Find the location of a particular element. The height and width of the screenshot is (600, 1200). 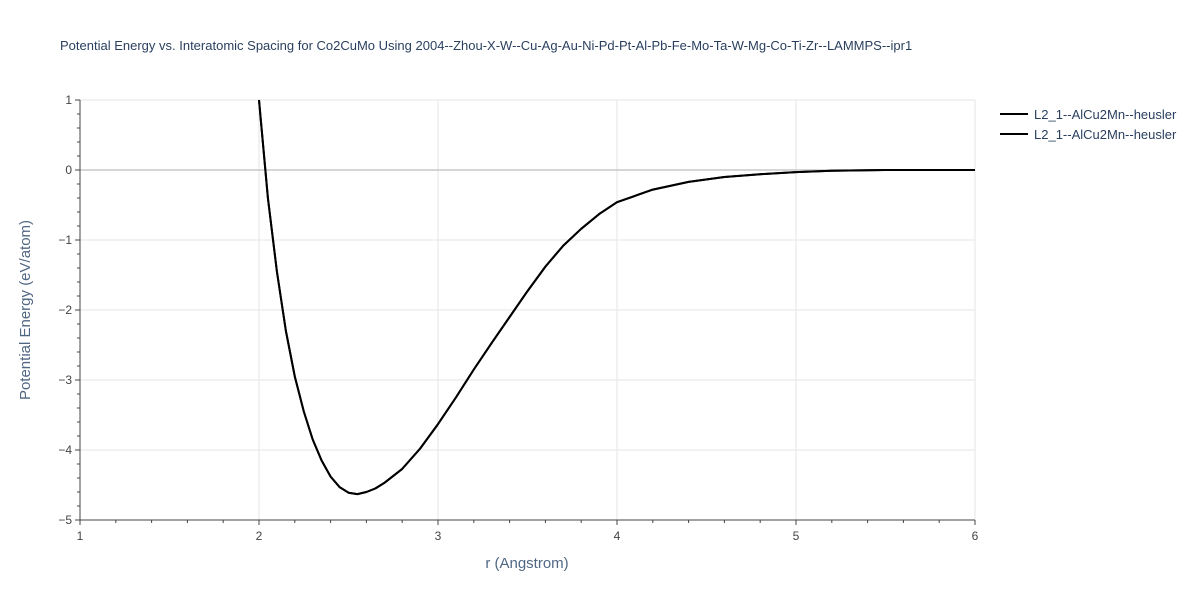

x-axis-label: r (Angstrom) is located at coordinates (526, 563).